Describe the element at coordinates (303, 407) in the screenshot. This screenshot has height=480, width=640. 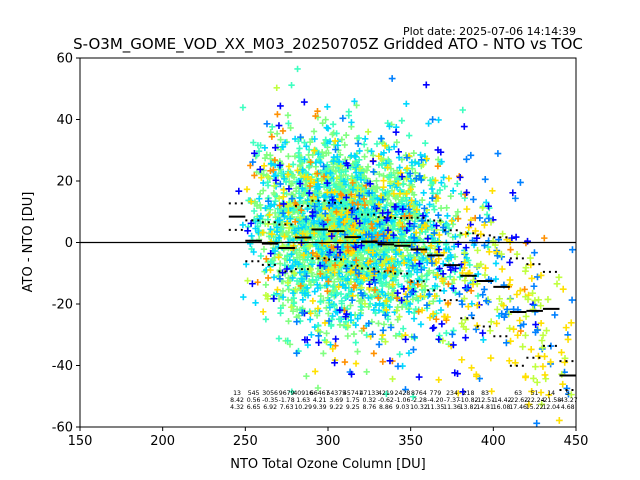
I see `bin-std-label: 10.29` at that location.